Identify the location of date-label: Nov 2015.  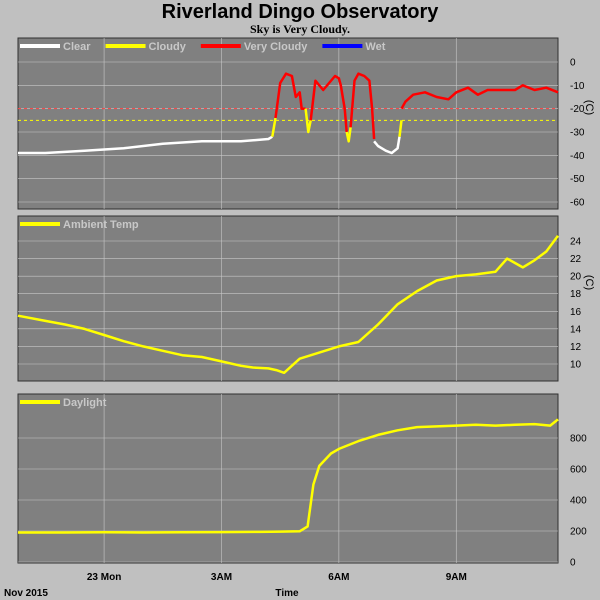
(26, 593).